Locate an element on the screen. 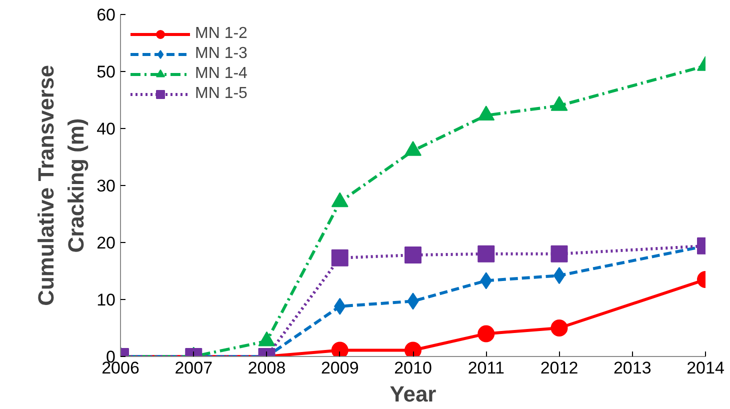 The image size is (730, 409). y-tick-label: 10 is located at coordinates (106, 300).